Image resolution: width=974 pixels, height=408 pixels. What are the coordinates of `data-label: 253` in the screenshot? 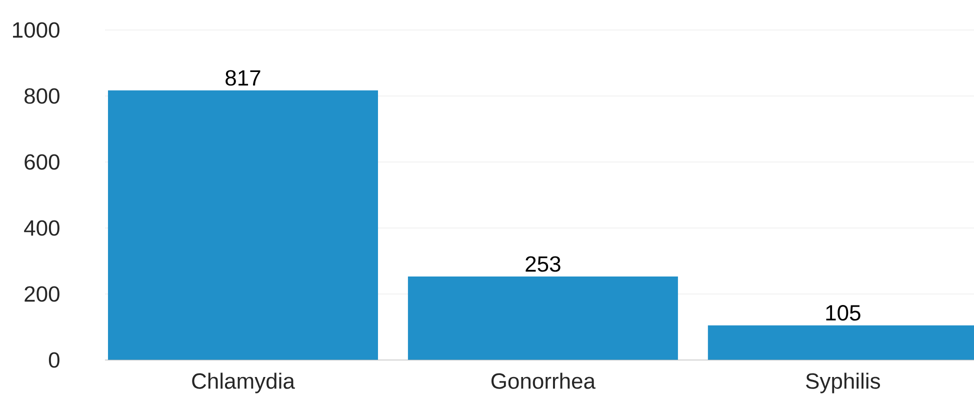 It's located at (543, 264).